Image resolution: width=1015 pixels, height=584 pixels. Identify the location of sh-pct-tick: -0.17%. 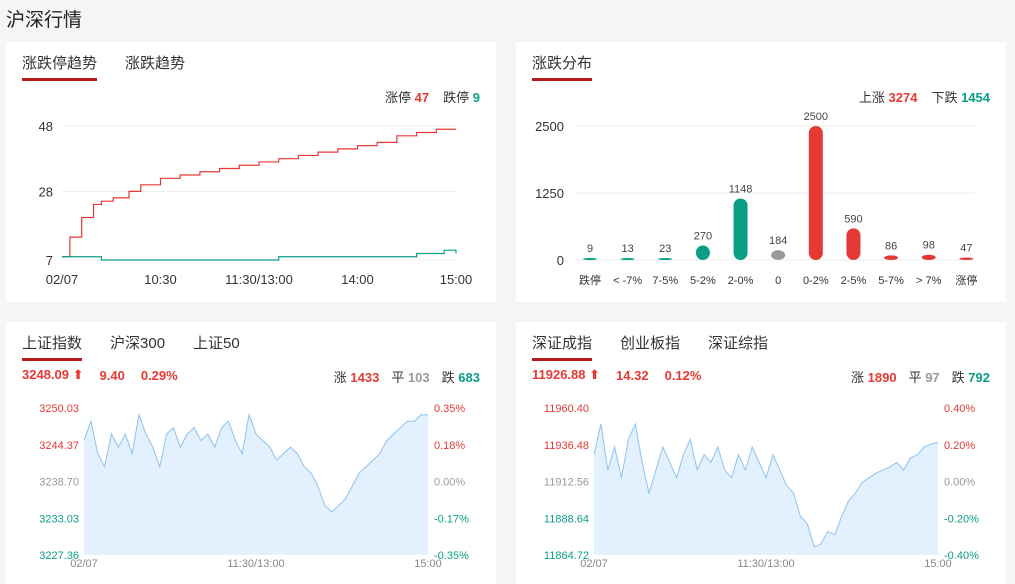
(451, 519).